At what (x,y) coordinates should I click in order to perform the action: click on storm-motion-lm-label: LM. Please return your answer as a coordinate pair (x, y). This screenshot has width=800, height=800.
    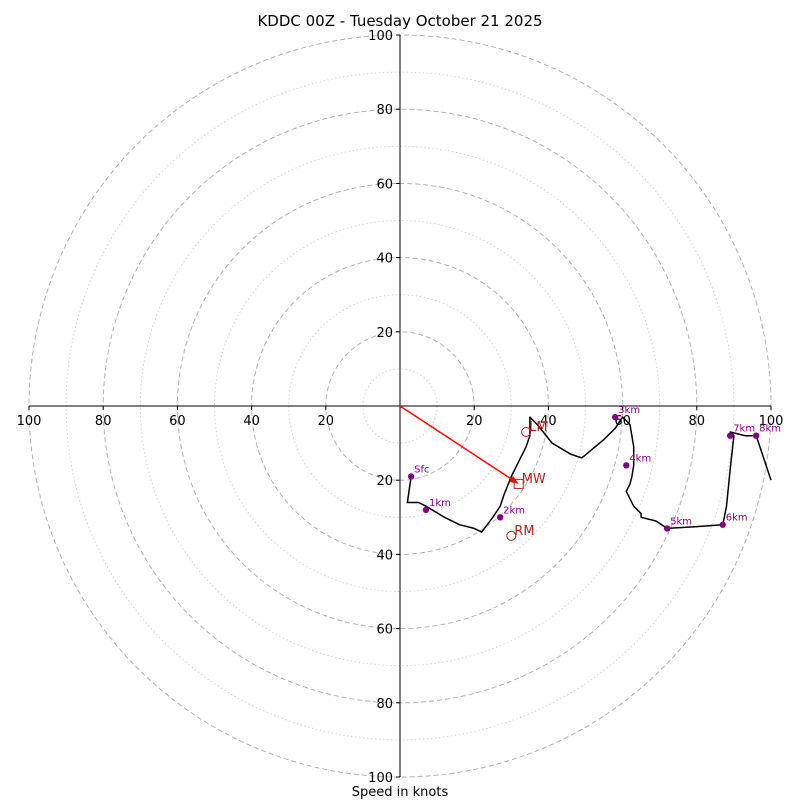
    Looking at the image, I should click on (538, 427).